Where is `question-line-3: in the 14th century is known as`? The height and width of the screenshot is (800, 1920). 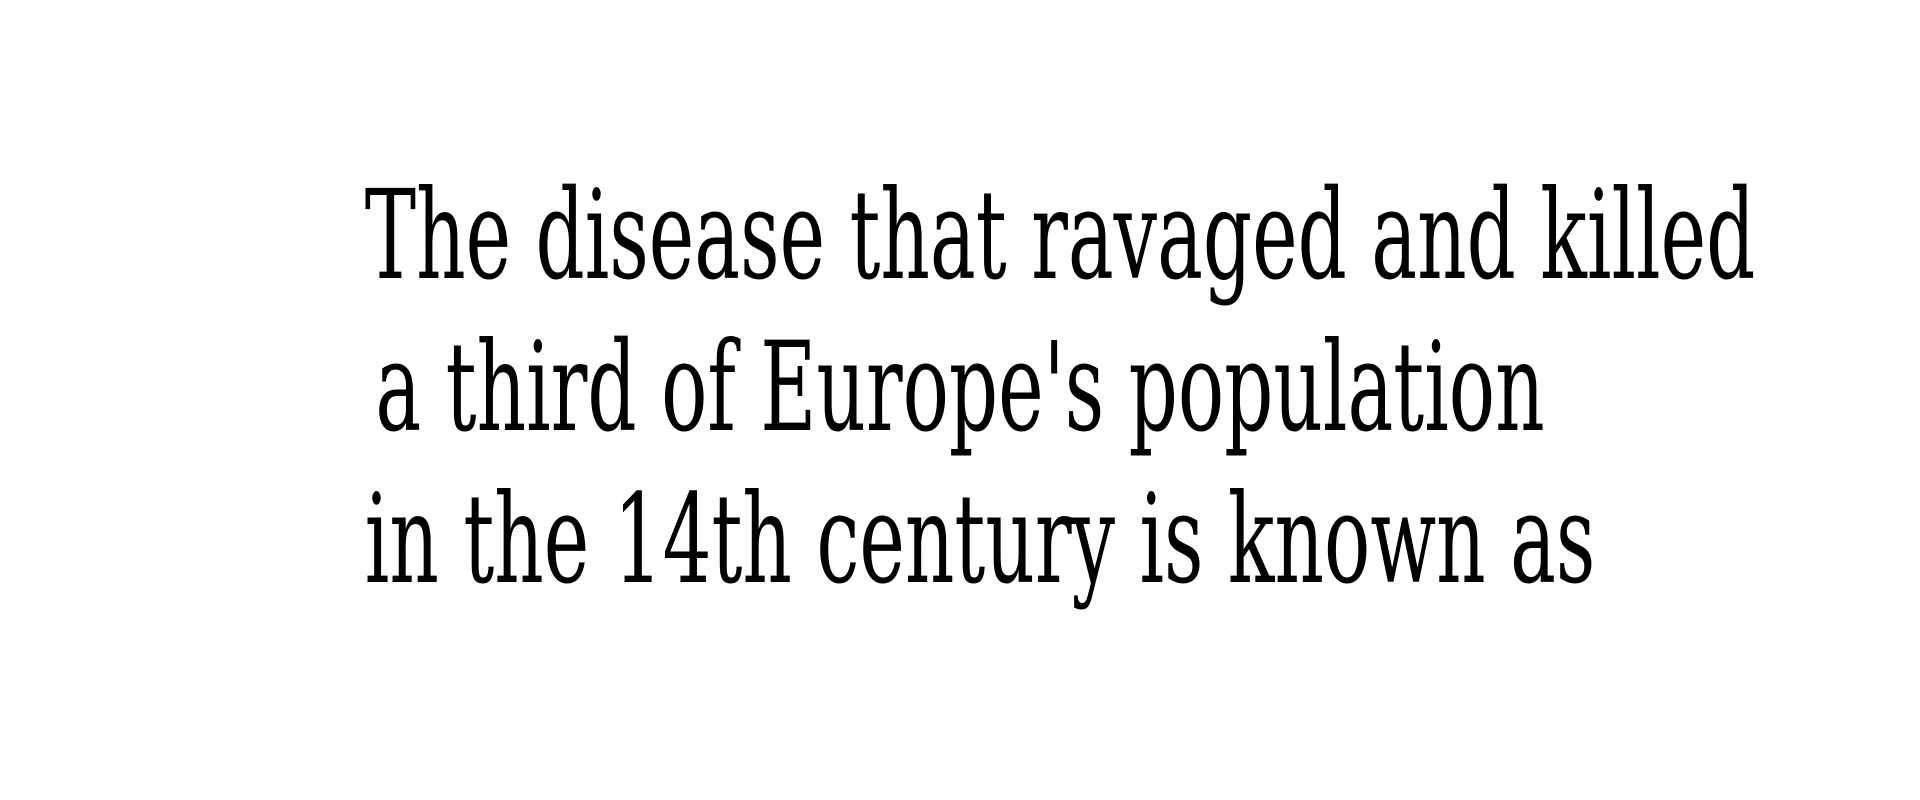 question-line-3: in the 14th century is known as is located at coordinates (980, 540).